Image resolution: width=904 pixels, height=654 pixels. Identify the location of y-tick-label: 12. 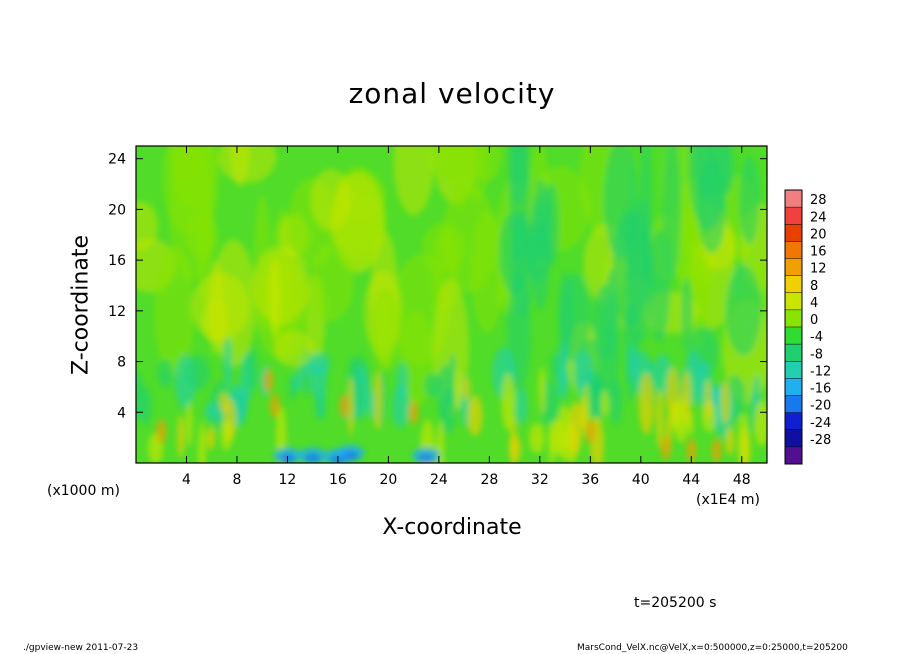
(117, 312).